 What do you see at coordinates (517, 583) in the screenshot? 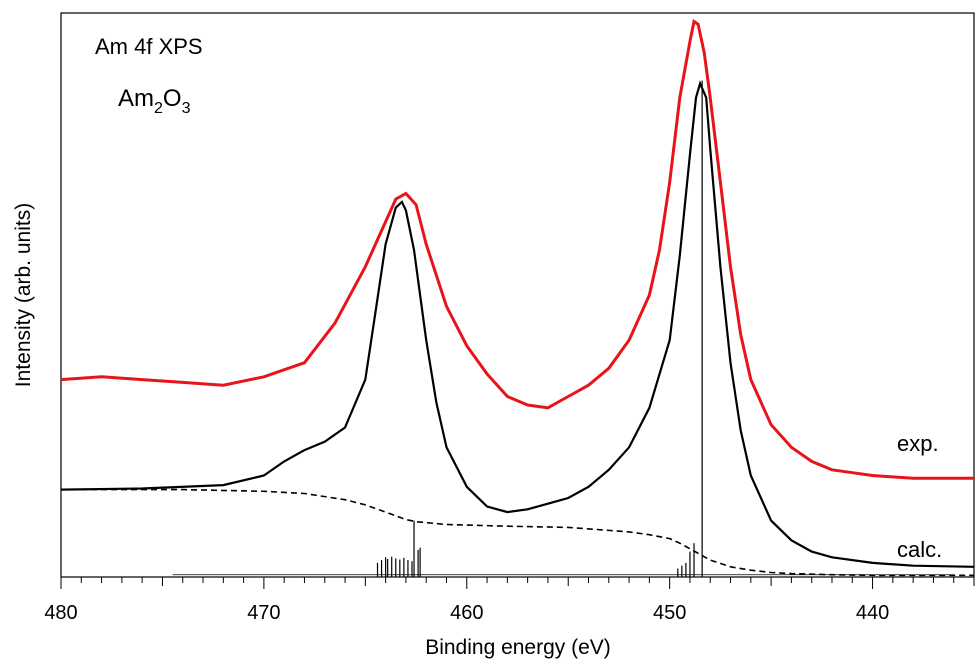
I see `x-ticks` at bounding box center [517, 583].